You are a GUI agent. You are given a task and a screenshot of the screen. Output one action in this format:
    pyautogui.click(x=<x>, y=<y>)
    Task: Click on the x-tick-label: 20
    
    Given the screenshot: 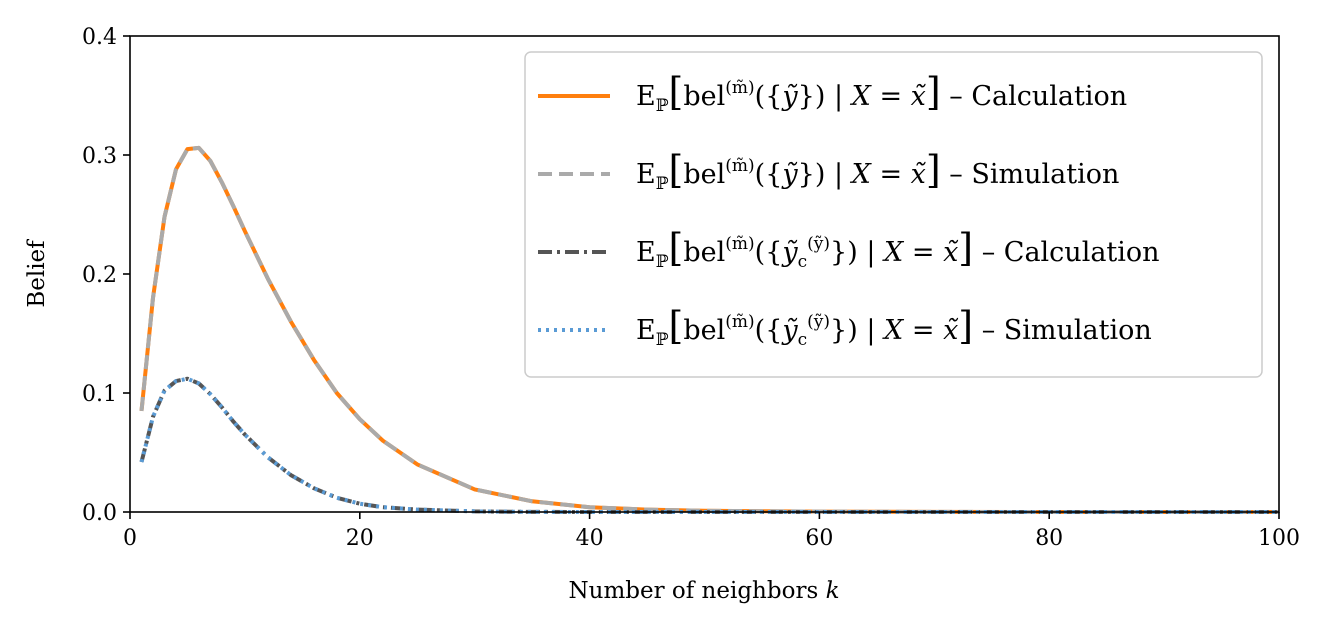 What is the action you would take?
    pyautogui.click(x=360, y=538)
    